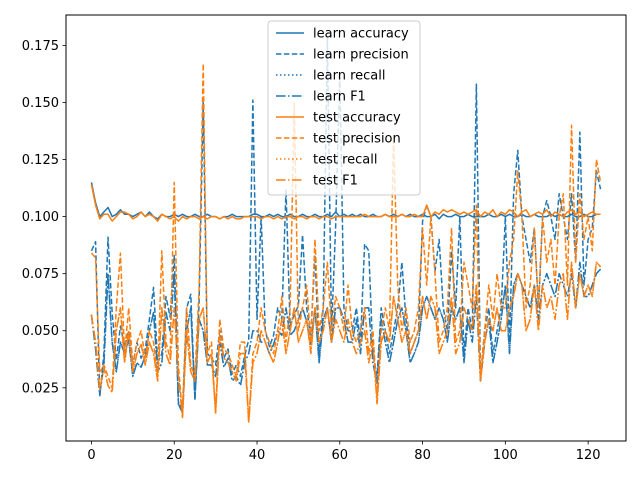  What do you see at coordinates (422, 455) in the screenshot?
I see `x-tick-label: 80` at bounding box center [422, 455].